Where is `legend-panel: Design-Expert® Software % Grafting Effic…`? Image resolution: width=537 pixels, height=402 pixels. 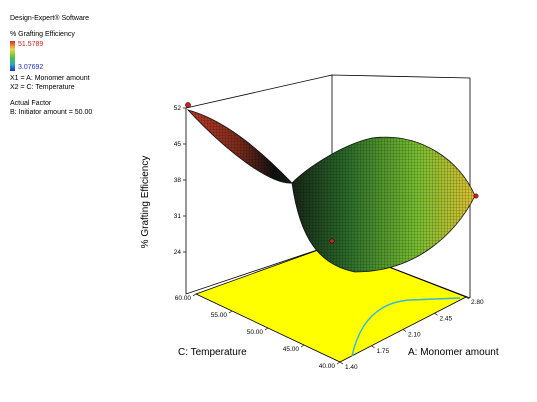 legend-panel: Design-Expert® Software % Grafting Effic… is located at coordinates (51, 65).